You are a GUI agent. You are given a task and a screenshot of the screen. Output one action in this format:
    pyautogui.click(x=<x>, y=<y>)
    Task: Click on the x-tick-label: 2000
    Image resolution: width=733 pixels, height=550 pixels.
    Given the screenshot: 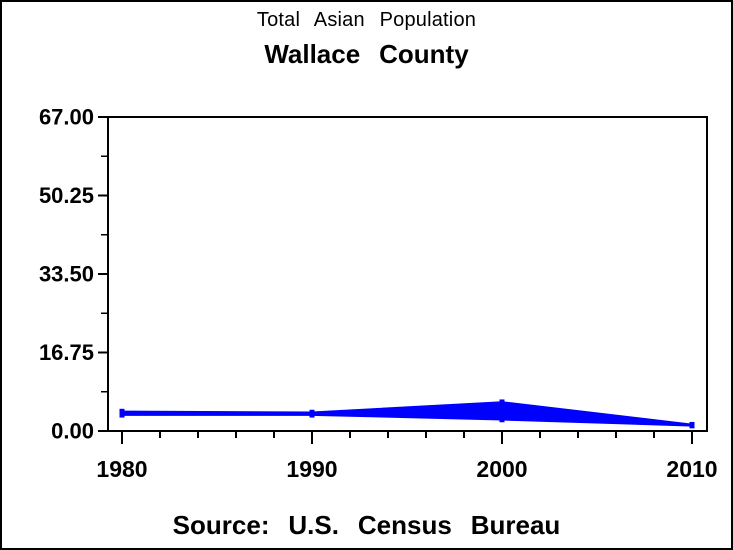 What is the action you would take?
    pyautogui.click(x=501, y=469)
    